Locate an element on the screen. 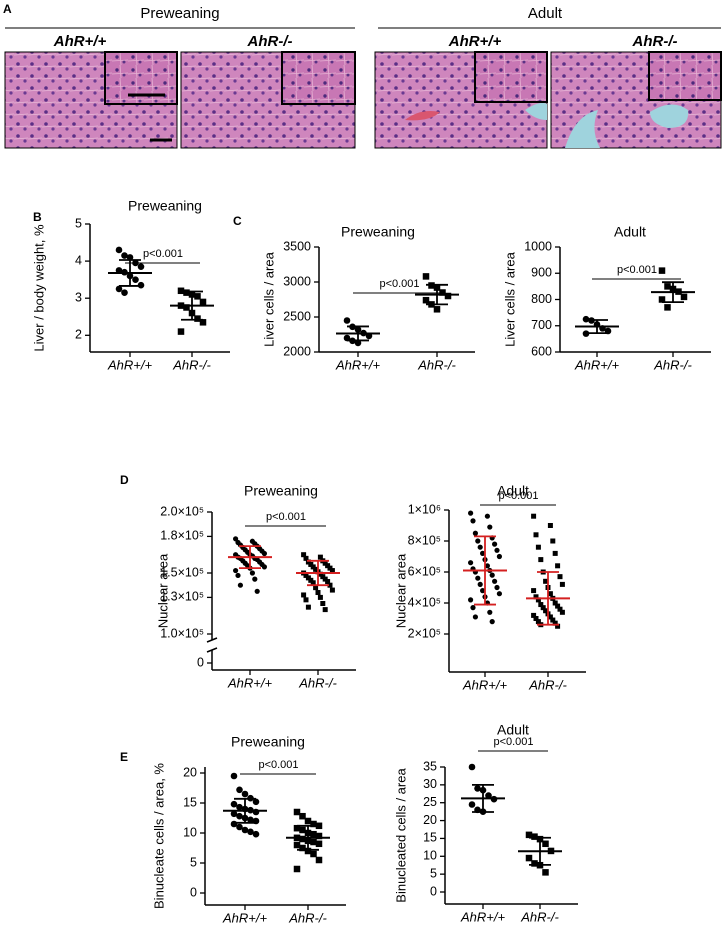 The image size is (726, 949). y-tick-label: 2.0×10⁵ is located at coordinates (182, 511).